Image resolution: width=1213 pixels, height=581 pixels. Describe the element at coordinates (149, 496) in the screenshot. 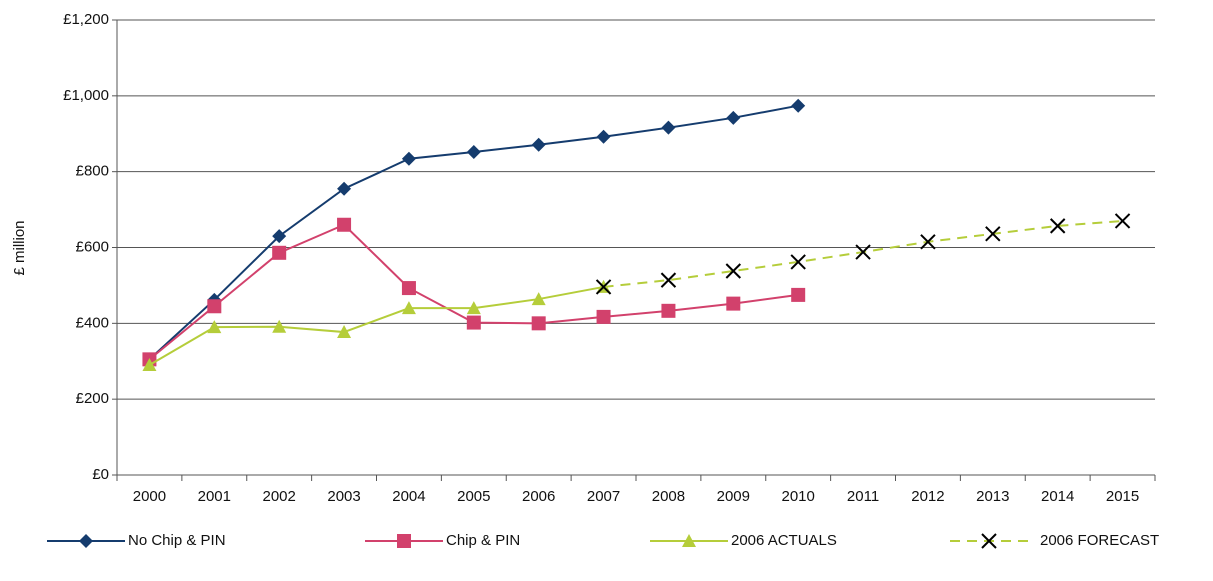

I see `x-tick-label: 2000` at that location.